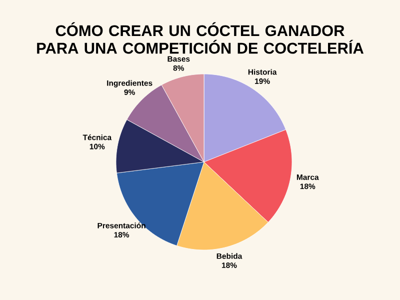  I want to click on chart-title: CÓMO CREAR UN CÓCTEL GANADOR PARA UNA COMPETICIÓN DE COCTELERÍA, so click(200, 38).